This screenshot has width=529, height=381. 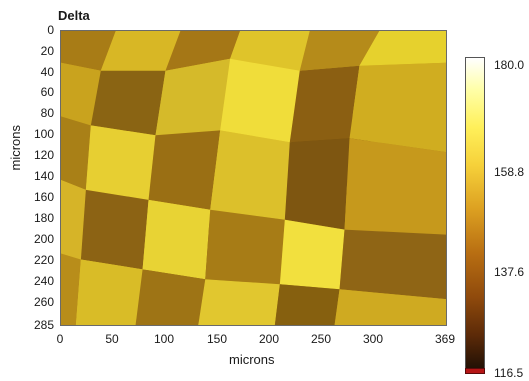 I want to click on x-tick-label: 200, so click(x=269, y=339).